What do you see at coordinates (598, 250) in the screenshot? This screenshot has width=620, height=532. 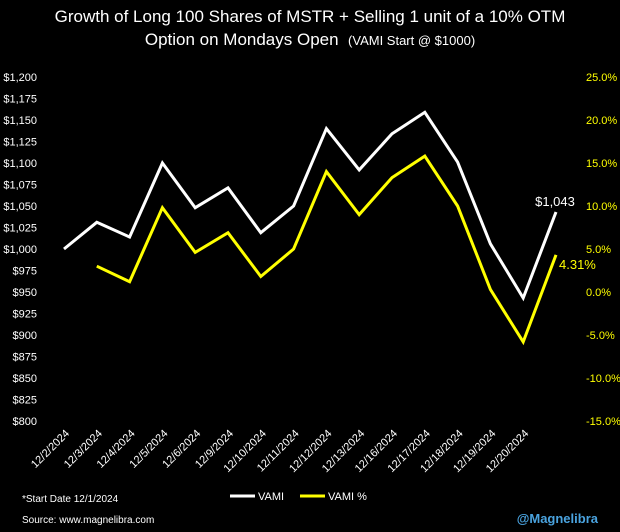 I see `y-right-tick-label: 5.0%` at bounding box center [598, 250].